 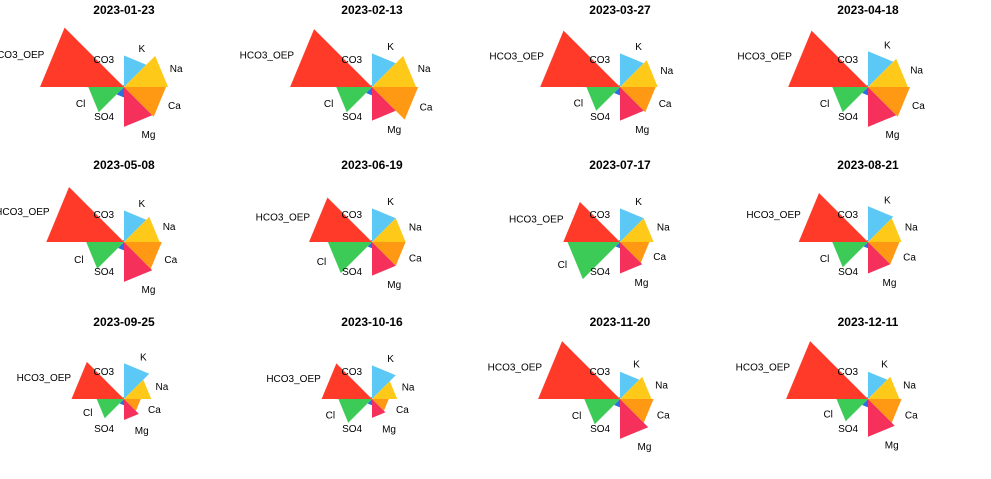 What do you see at coordinates (91, 72) in the screenshot?
I see `panel: 2023-01-23 K Na Ca Mg SO4 Cl HCO3_OEP CO3` at bounding box center [91, 72].